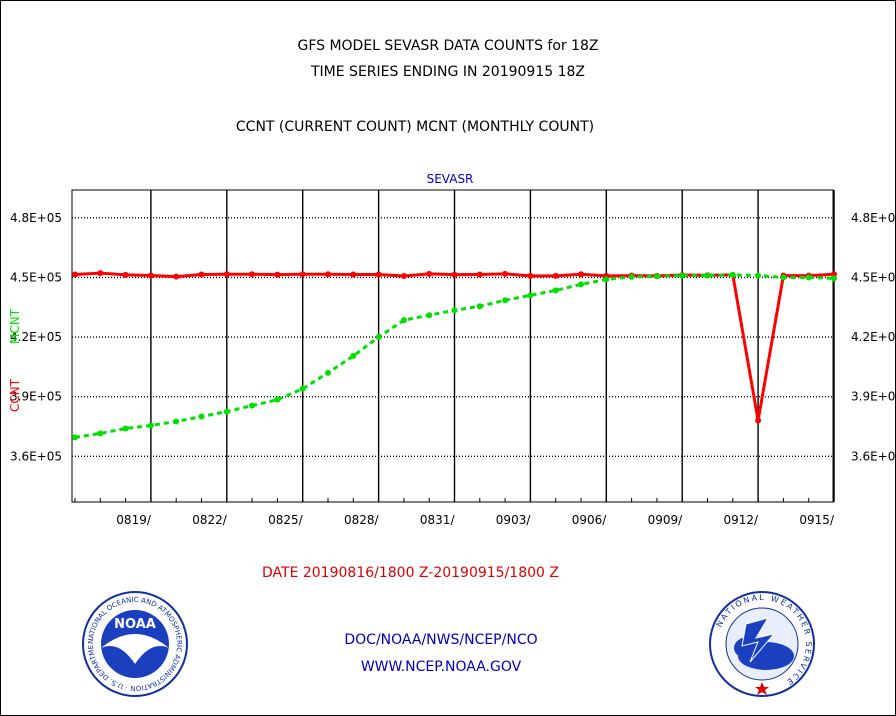 This screenshot has height=716, width=896. What do you see at coordinates (441, 667) in the screenshot?
I see `website-link: WWW.NCEP.NOAA.GOV` at bounding box center [441, 667].